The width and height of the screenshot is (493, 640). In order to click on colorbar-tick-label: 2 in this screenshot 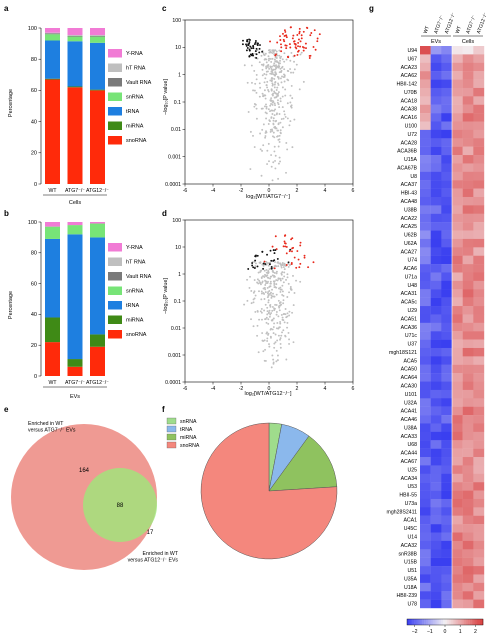, I will do `click(475, 632)`.